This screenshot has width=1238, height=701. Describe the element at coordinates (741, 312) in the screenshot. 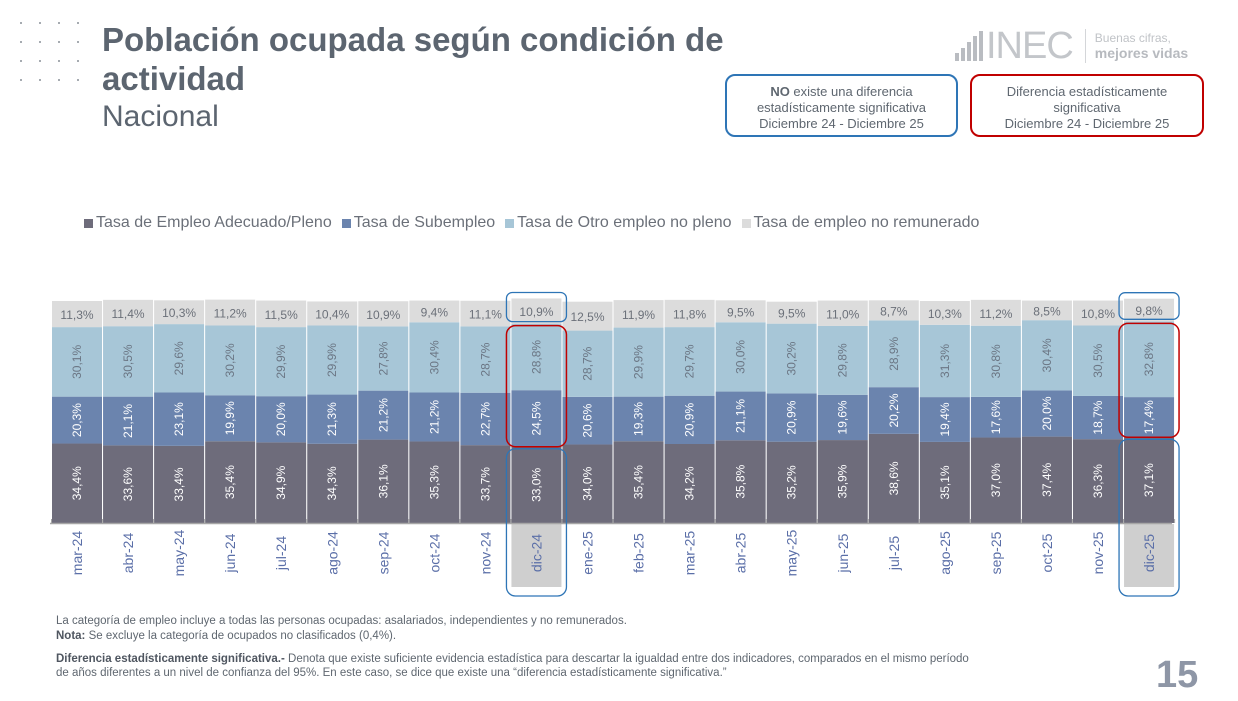

I see `data-label: 9,5%` at that location.